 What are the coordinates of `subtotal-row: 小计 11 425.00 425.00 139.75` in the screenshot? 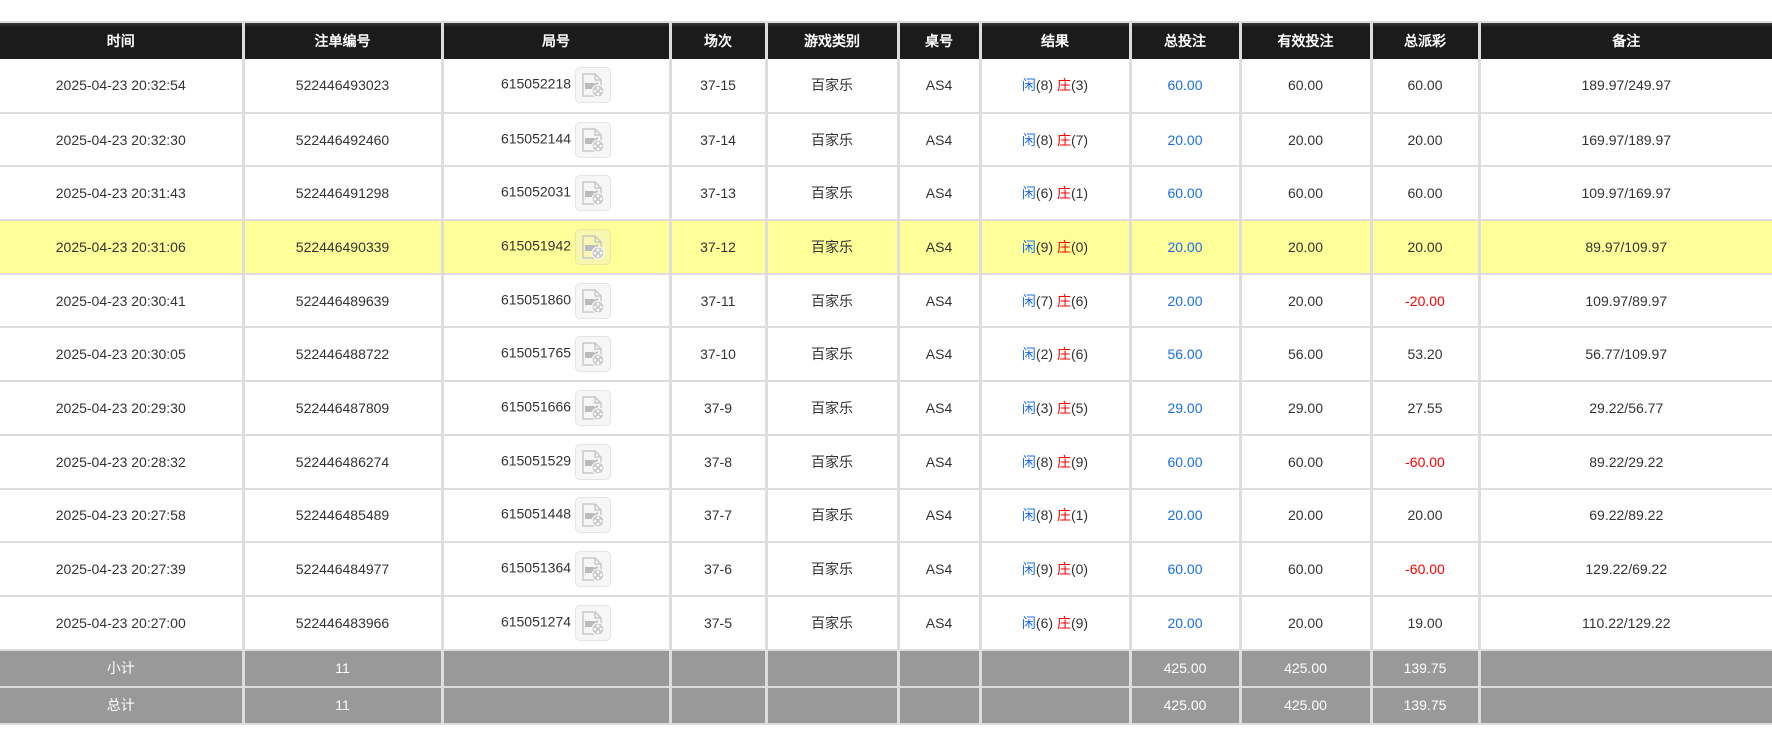 It's located at (886, 668).